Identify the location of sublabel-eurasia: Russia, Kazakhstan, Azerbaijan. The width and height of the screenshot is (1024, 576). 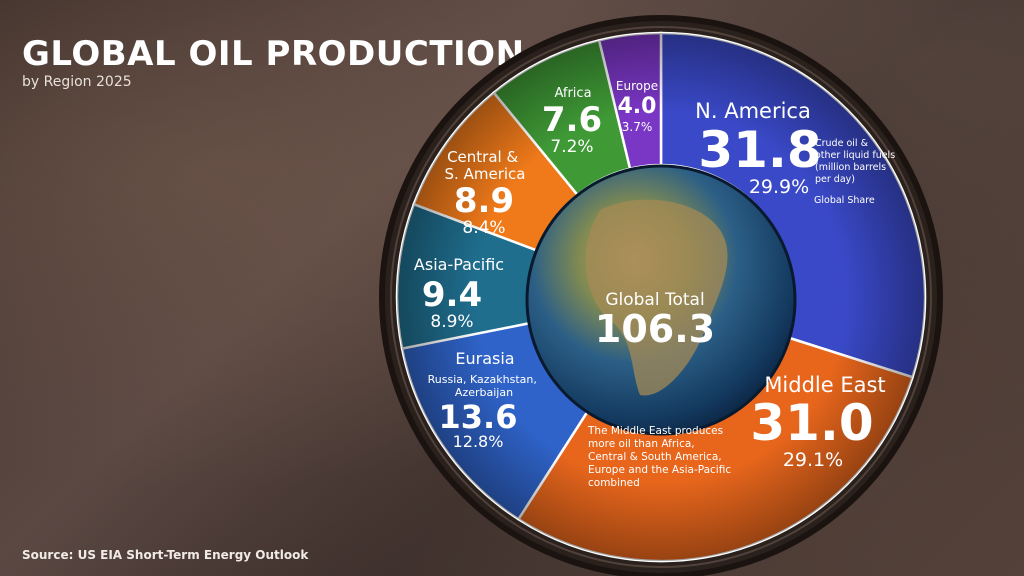
(484, 386).